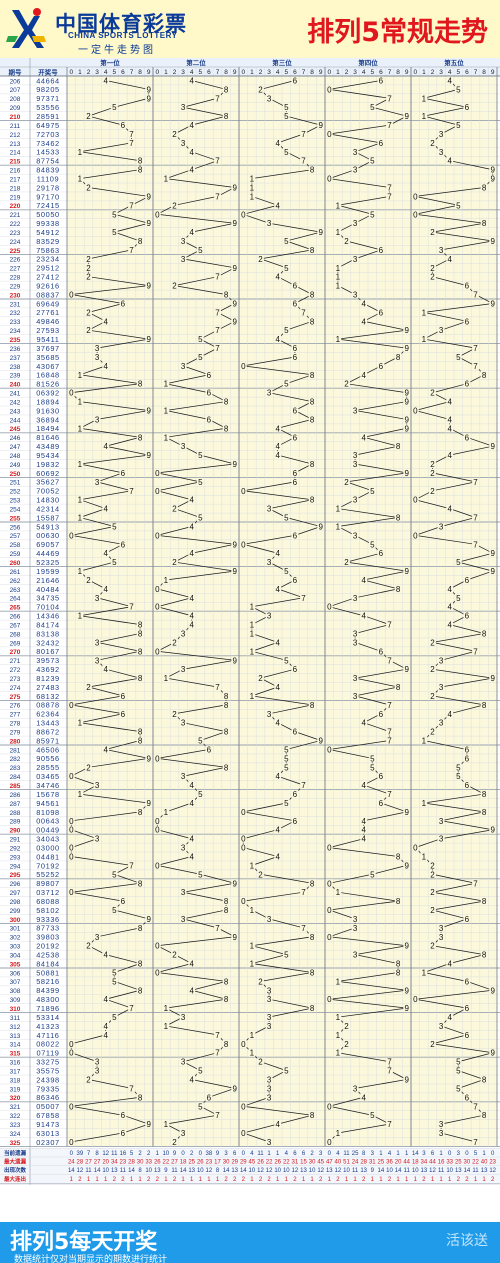 This screenshot has width=500, height=1263. I want to click on stats-value: 30, so click(467, 1163).